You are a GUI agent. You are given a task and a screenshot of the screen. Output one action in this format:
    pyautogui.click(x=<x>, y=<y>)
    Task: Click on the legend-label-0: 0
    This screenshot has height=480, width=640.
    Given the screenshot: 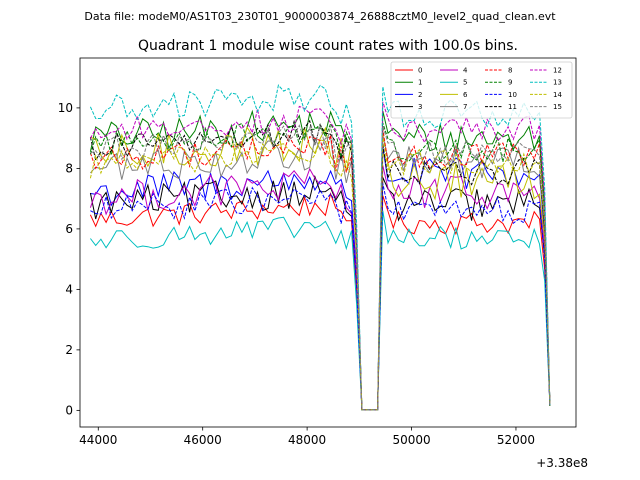 What is the action you would take?
    pyautogui.click(x=420, y=71)
    